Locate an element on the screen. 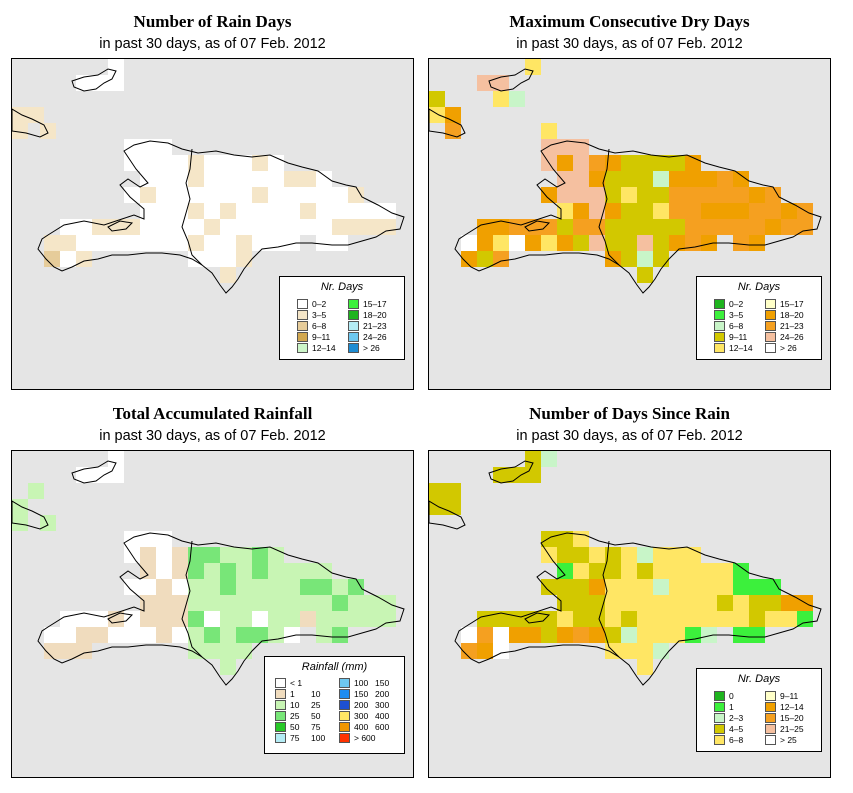 The height and width of the screenshot is (793, 853). country-border is located at coordinates (609, 599).